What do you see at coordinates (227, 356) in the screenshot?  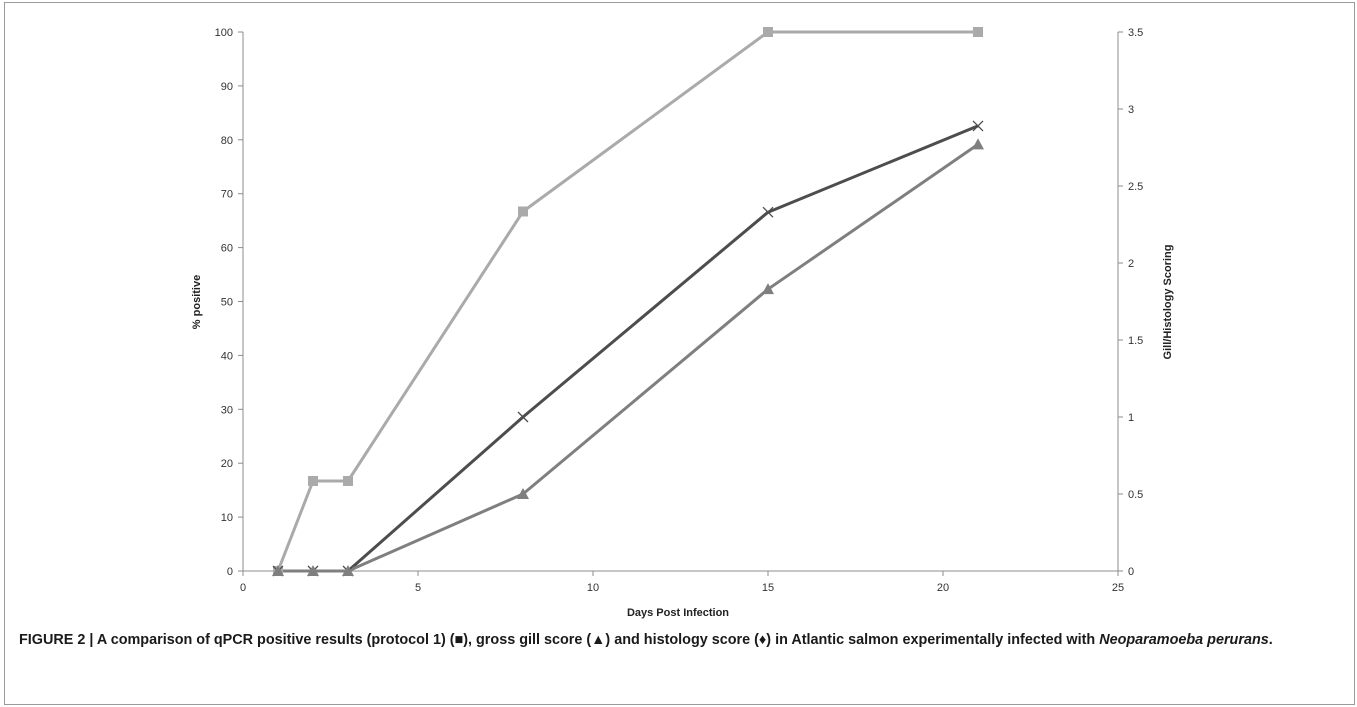 I see `y-left-tick-label: 40` at bounding box center [227, 356].